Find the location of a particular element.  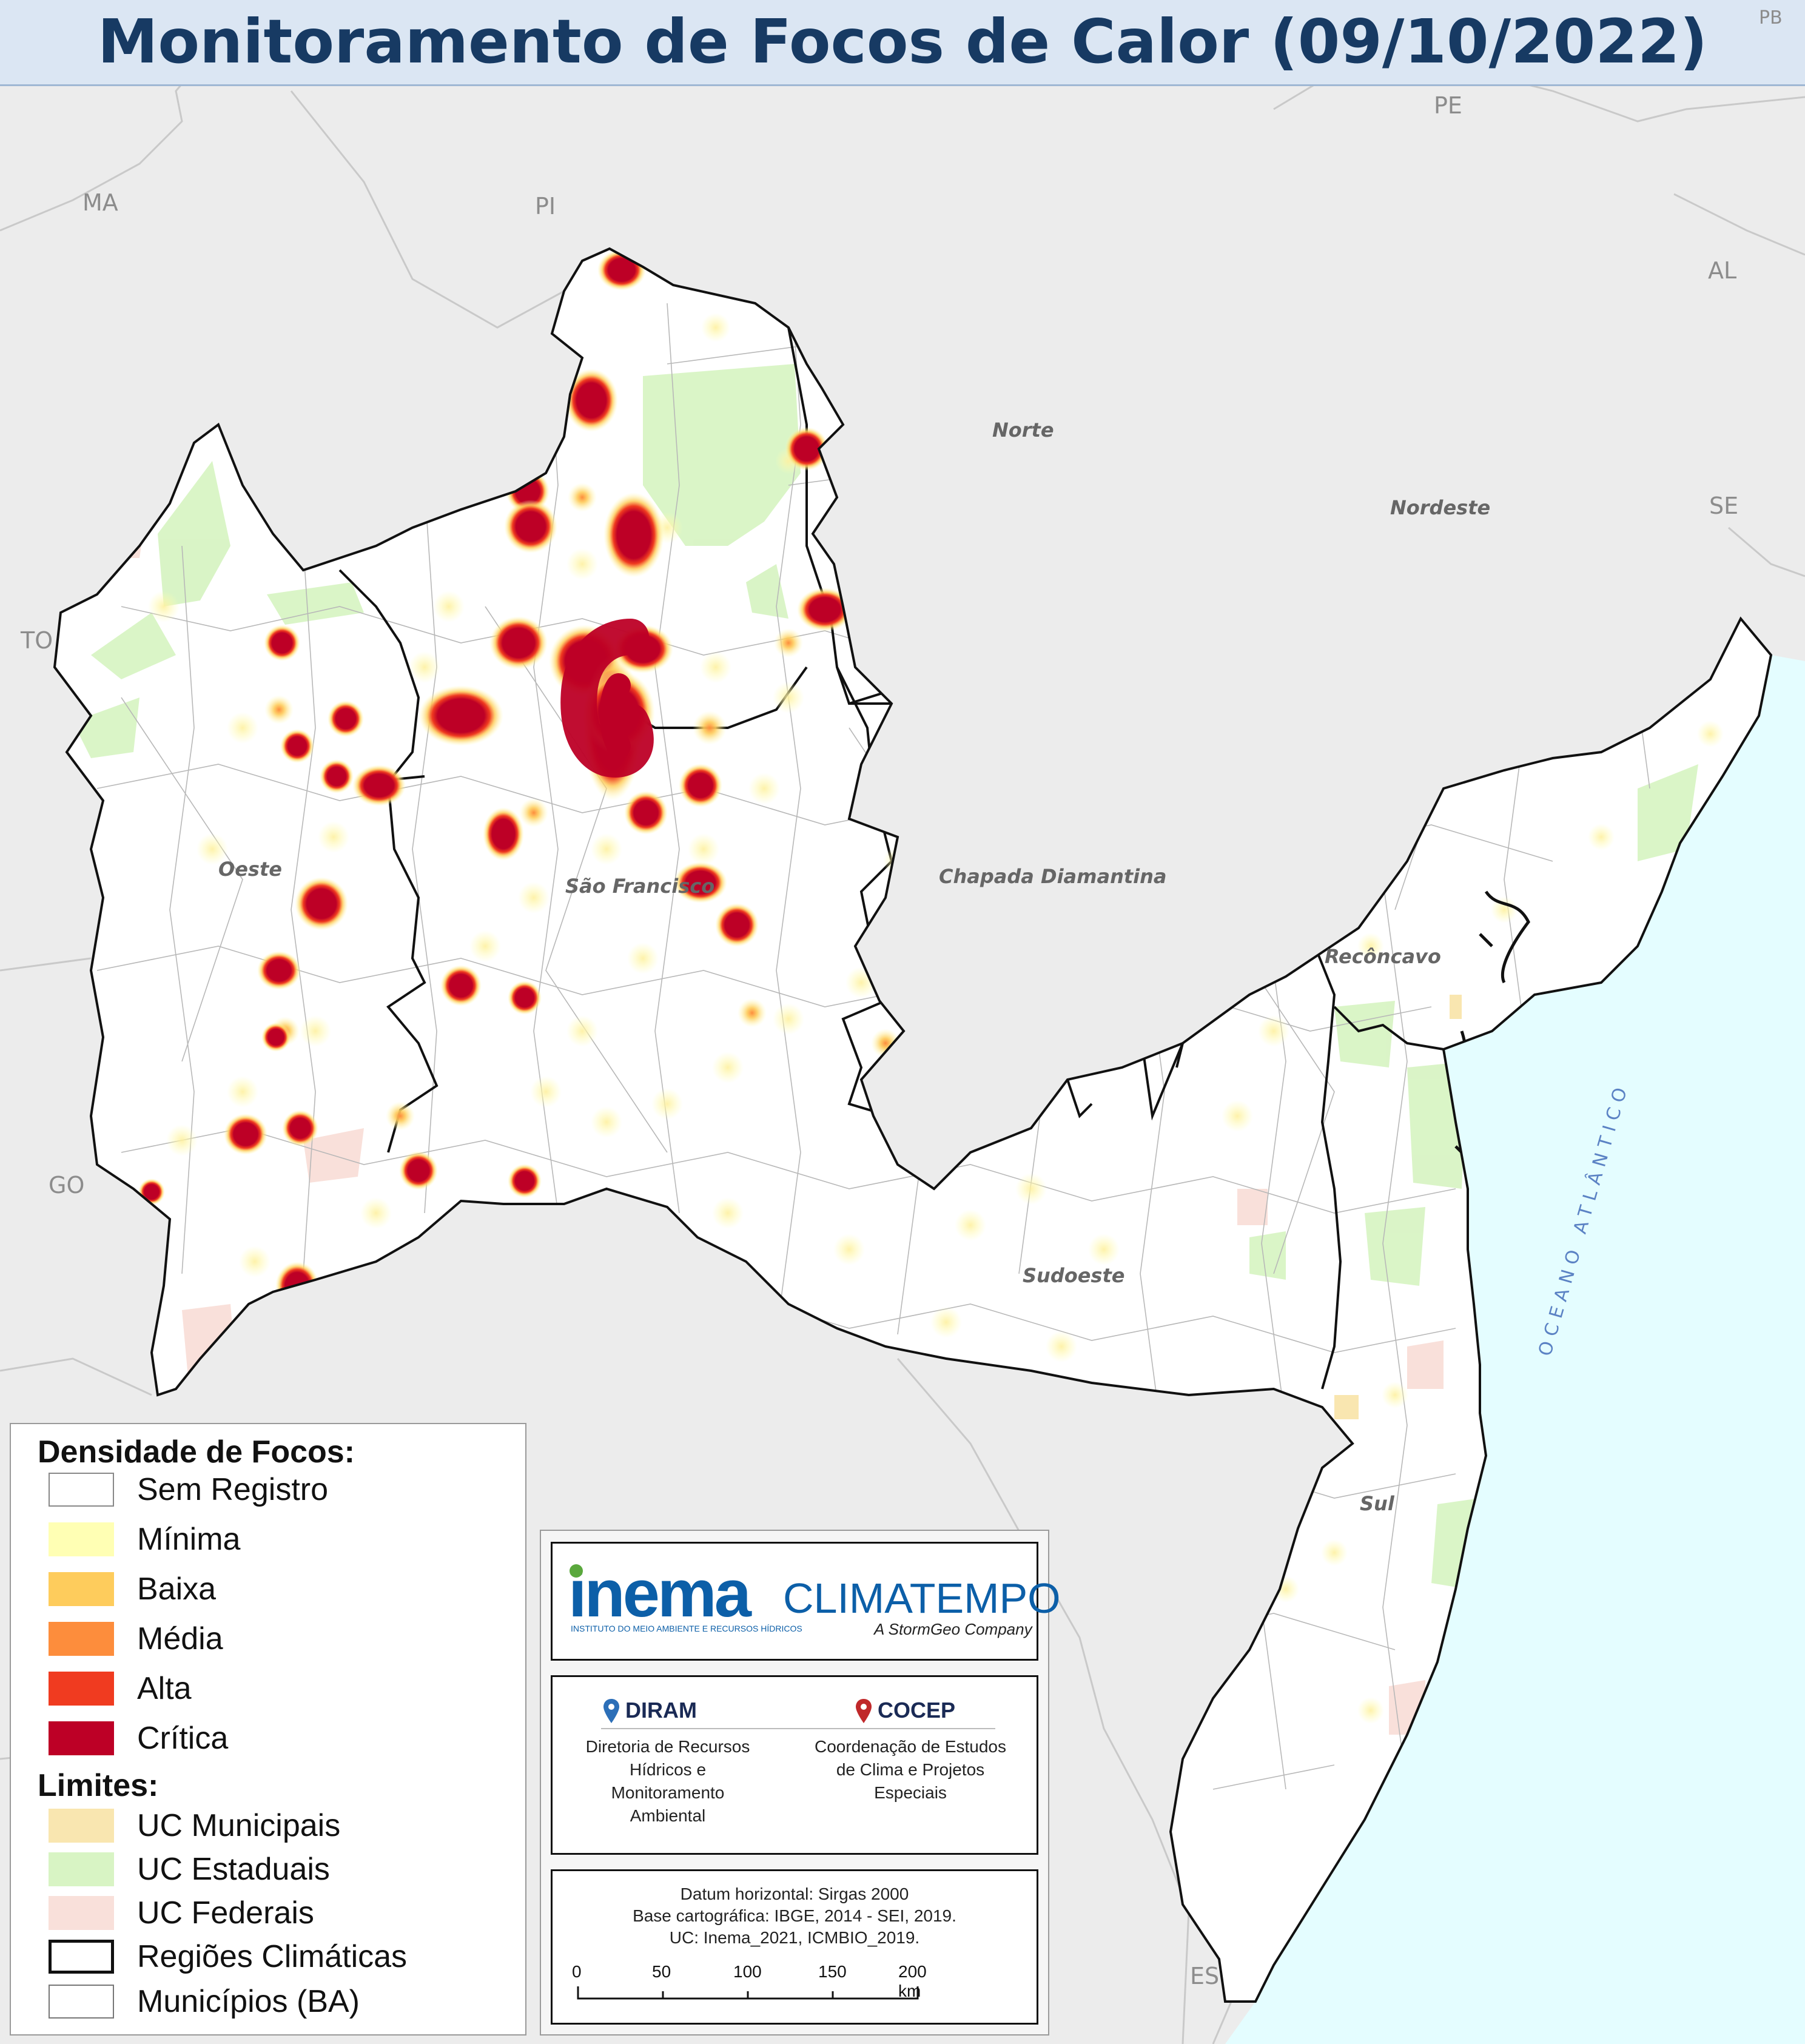

state-label-es: ES is located at coordinates (1205, 1976).